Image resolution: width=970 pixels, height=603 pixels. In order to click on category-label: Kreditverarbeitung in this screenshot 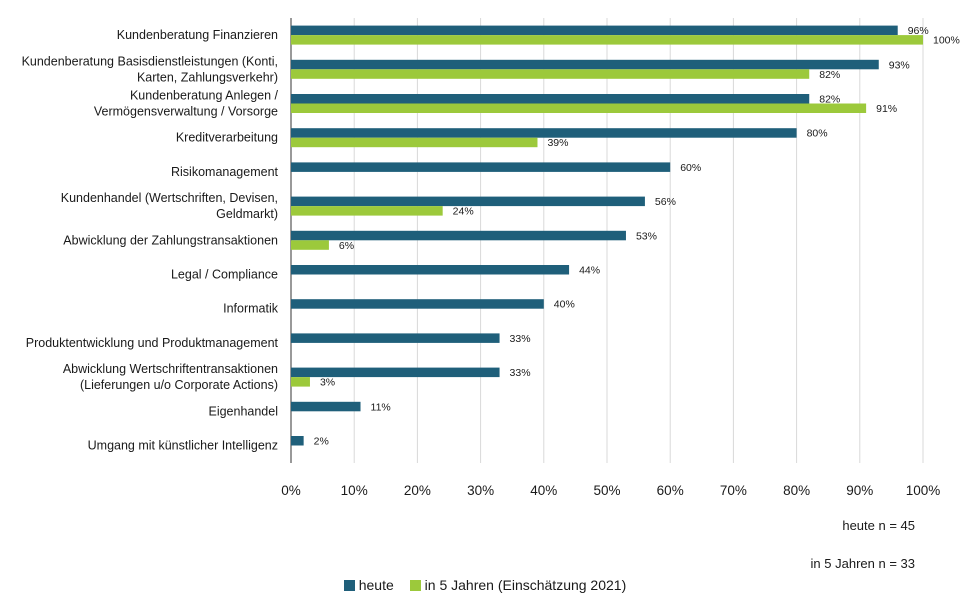, I will do `click(227, 138)`.